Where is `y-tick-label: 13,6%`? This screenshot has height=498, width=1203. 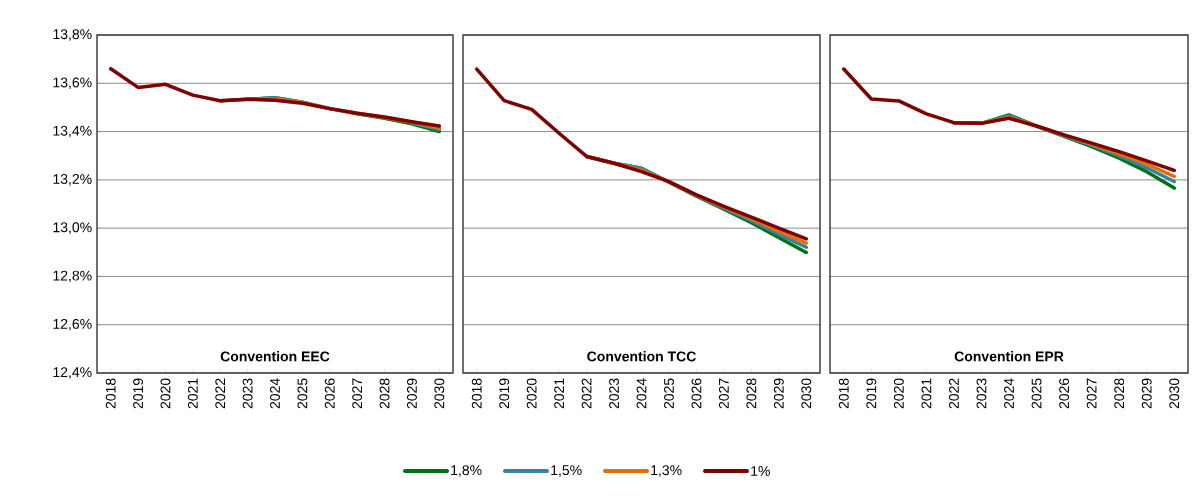
y-tick-label: 13,6% is located at coordinates (72, 83).